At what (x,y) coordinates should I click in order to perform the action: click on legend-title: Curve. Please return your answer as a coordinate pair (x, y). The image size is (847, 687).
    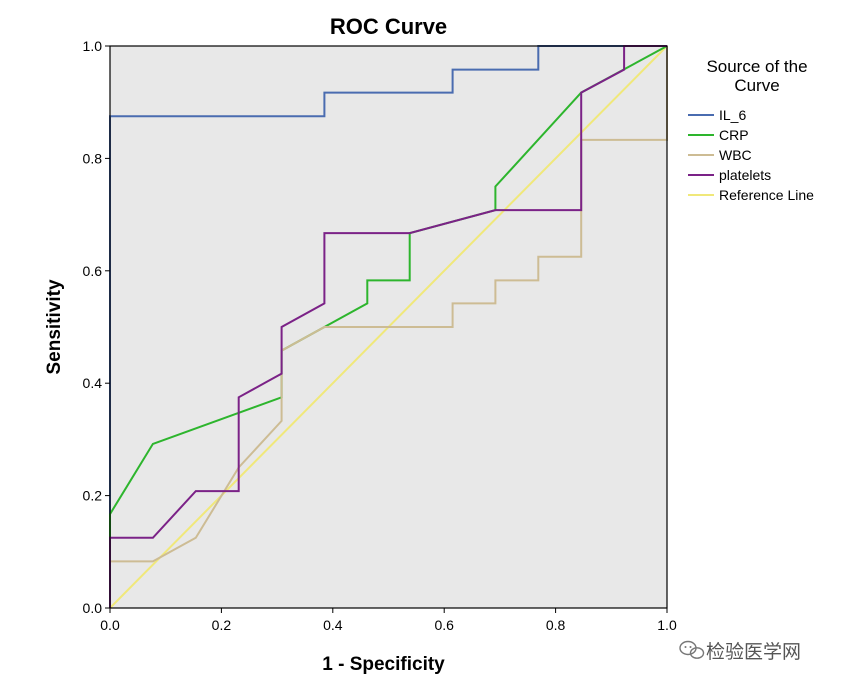
    Looking at the image, I should click on (756, 85).